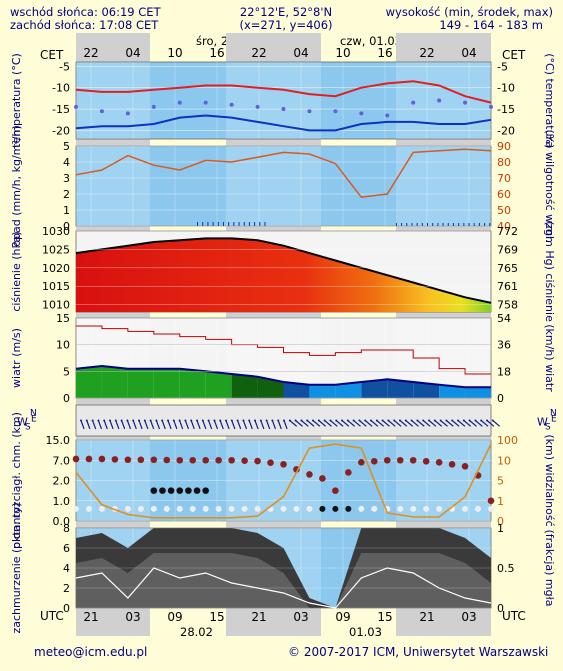  What do you see at coordinates (66, 371) in the screenshot?
I see `tick-label: 5` at bounding box center [66, 371].